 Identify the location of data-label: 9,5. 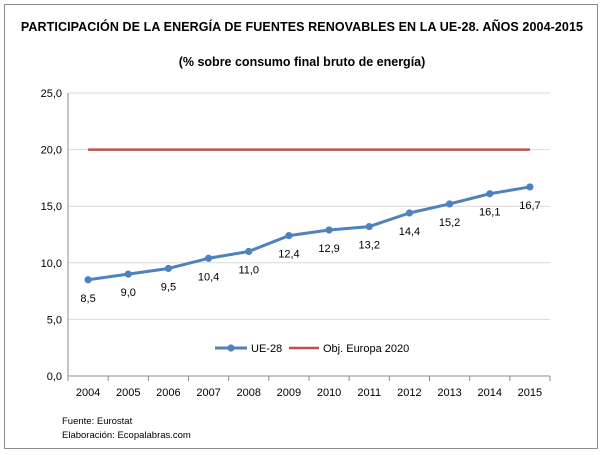
(168, 287).